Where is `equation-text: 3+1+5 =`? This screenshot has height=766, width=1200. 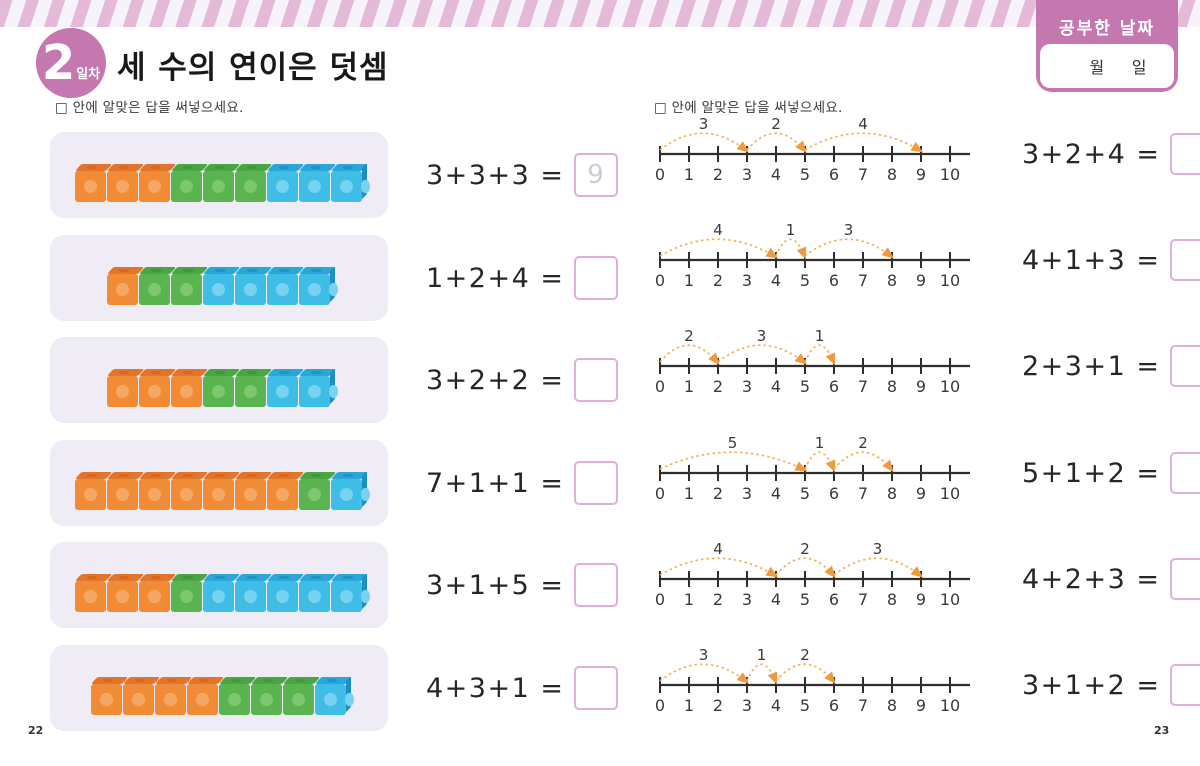 equation-text: 3+1+5 = is located at coordinates (495, 585).